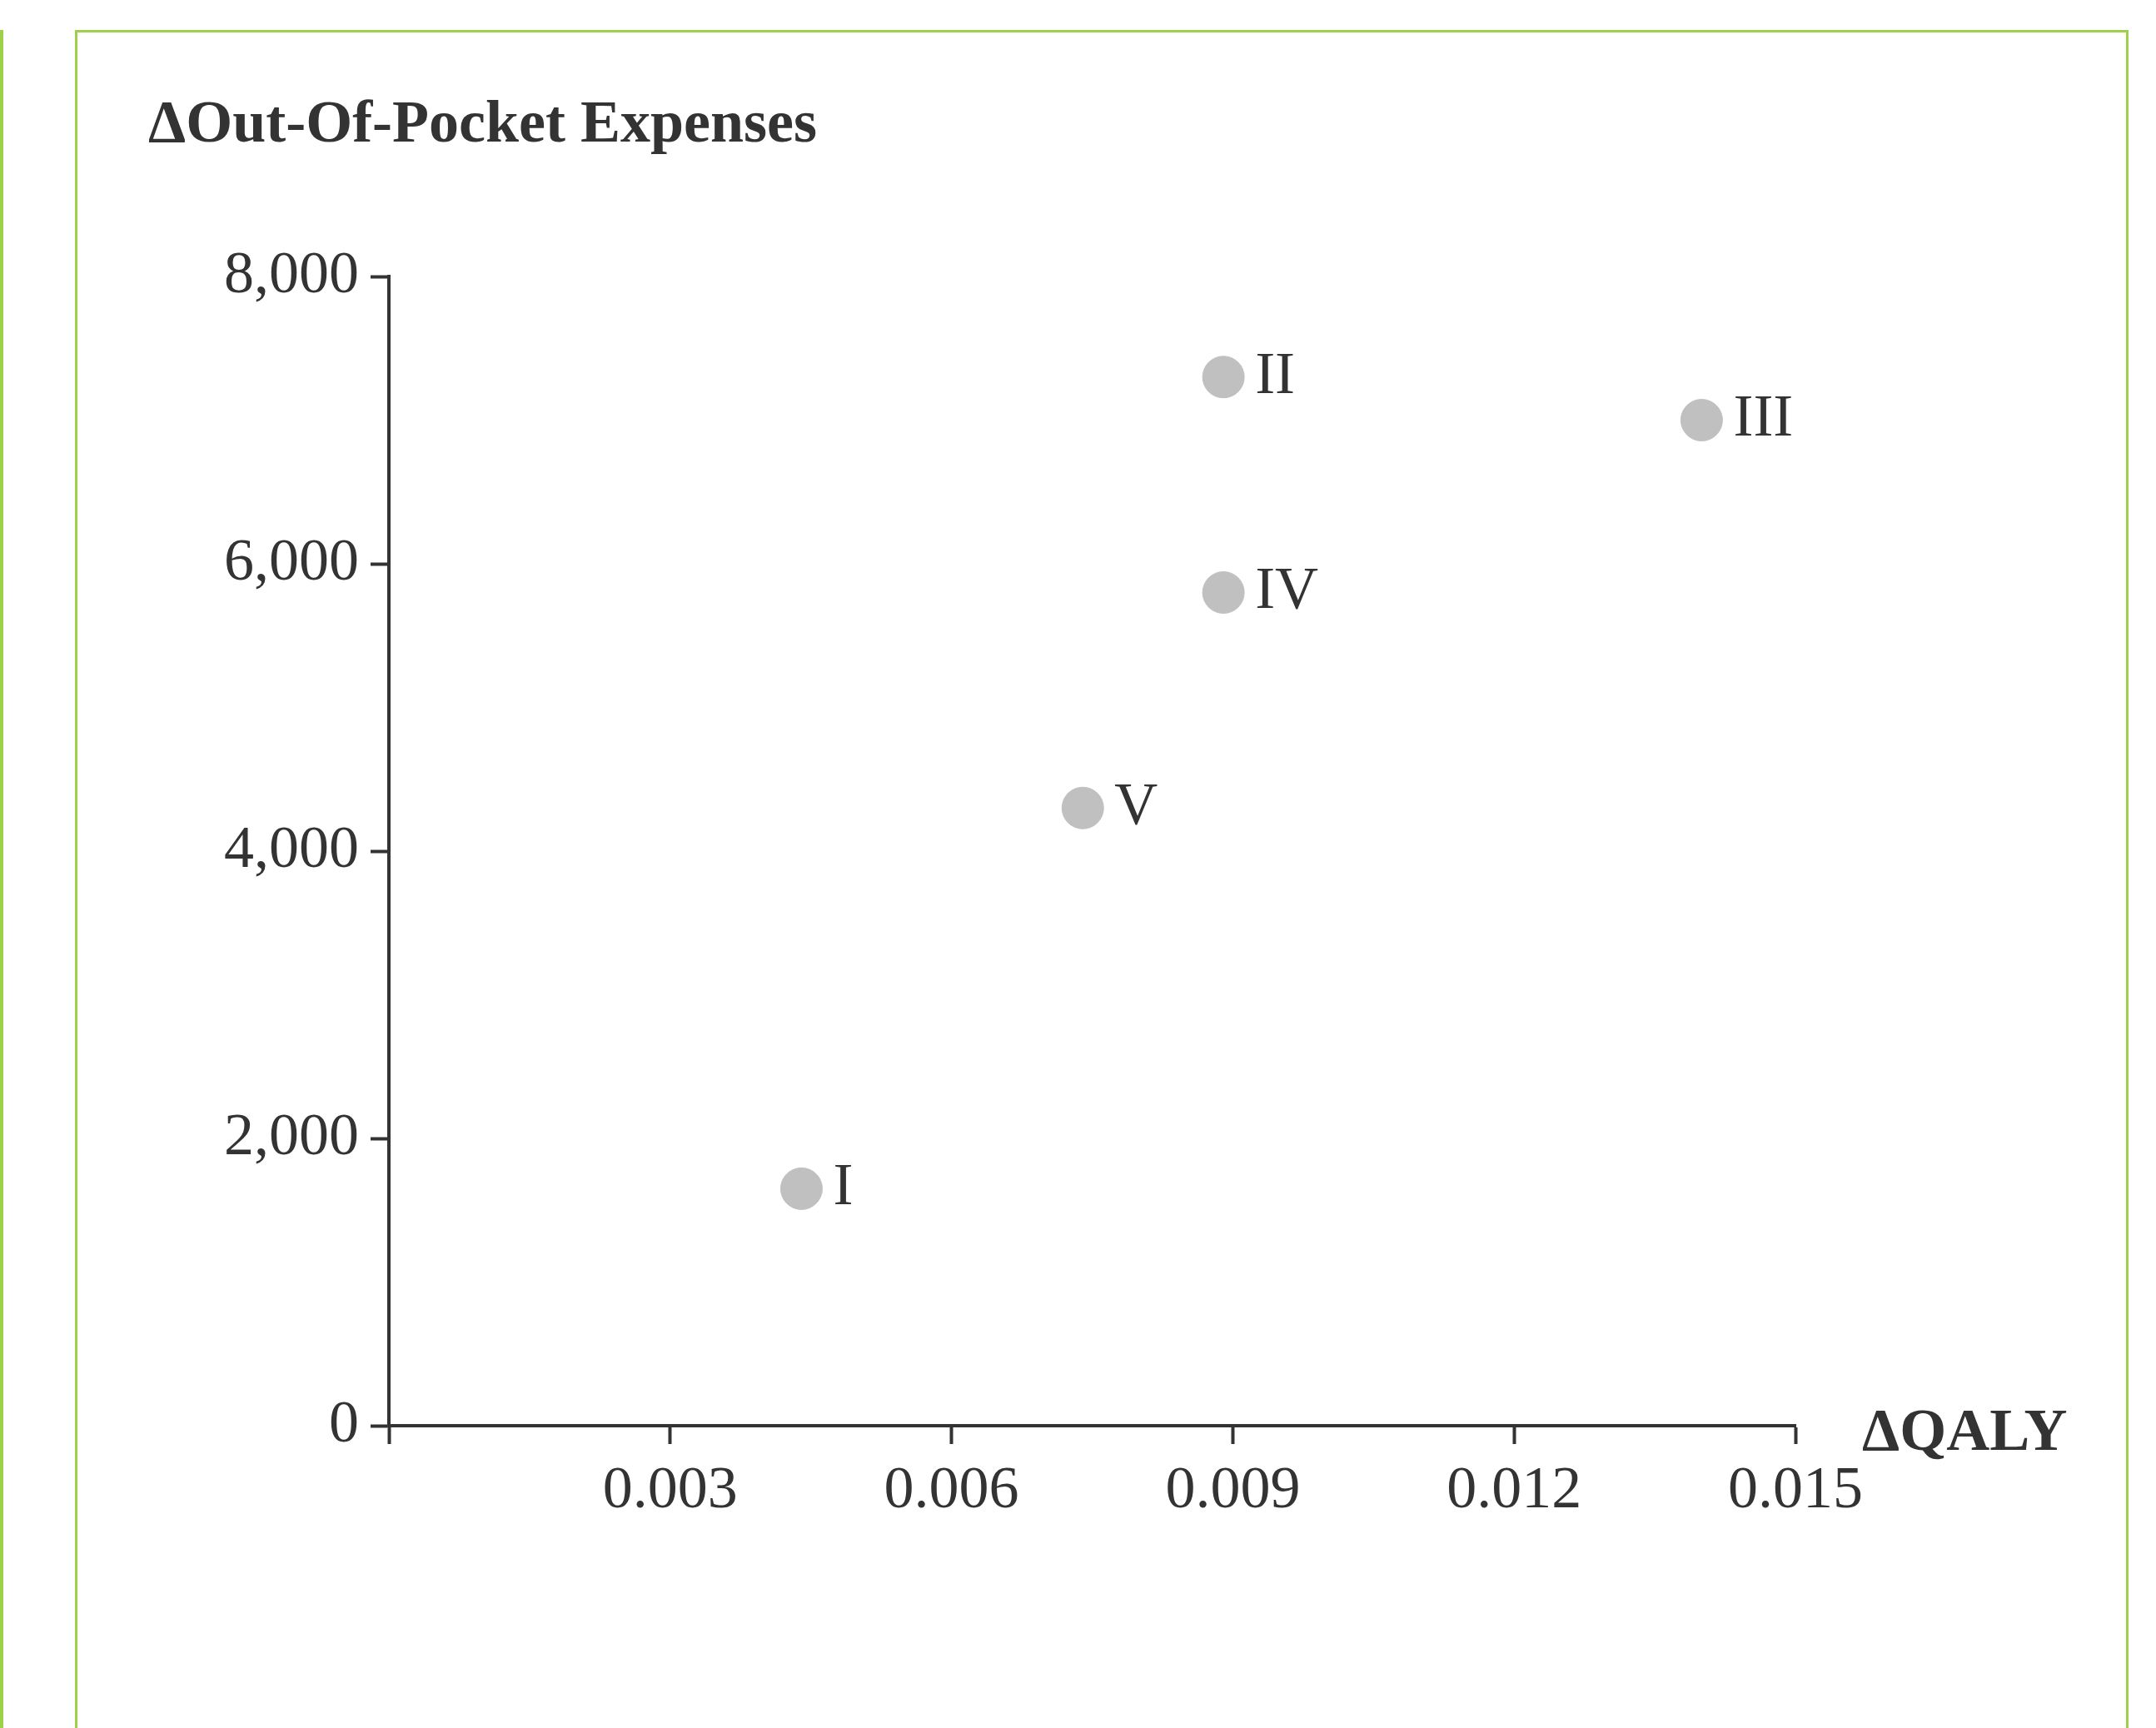  Describe the element at coordinates (1514, 1487) in the screenshot. I see `x-tick-label: 0.012` at that location.